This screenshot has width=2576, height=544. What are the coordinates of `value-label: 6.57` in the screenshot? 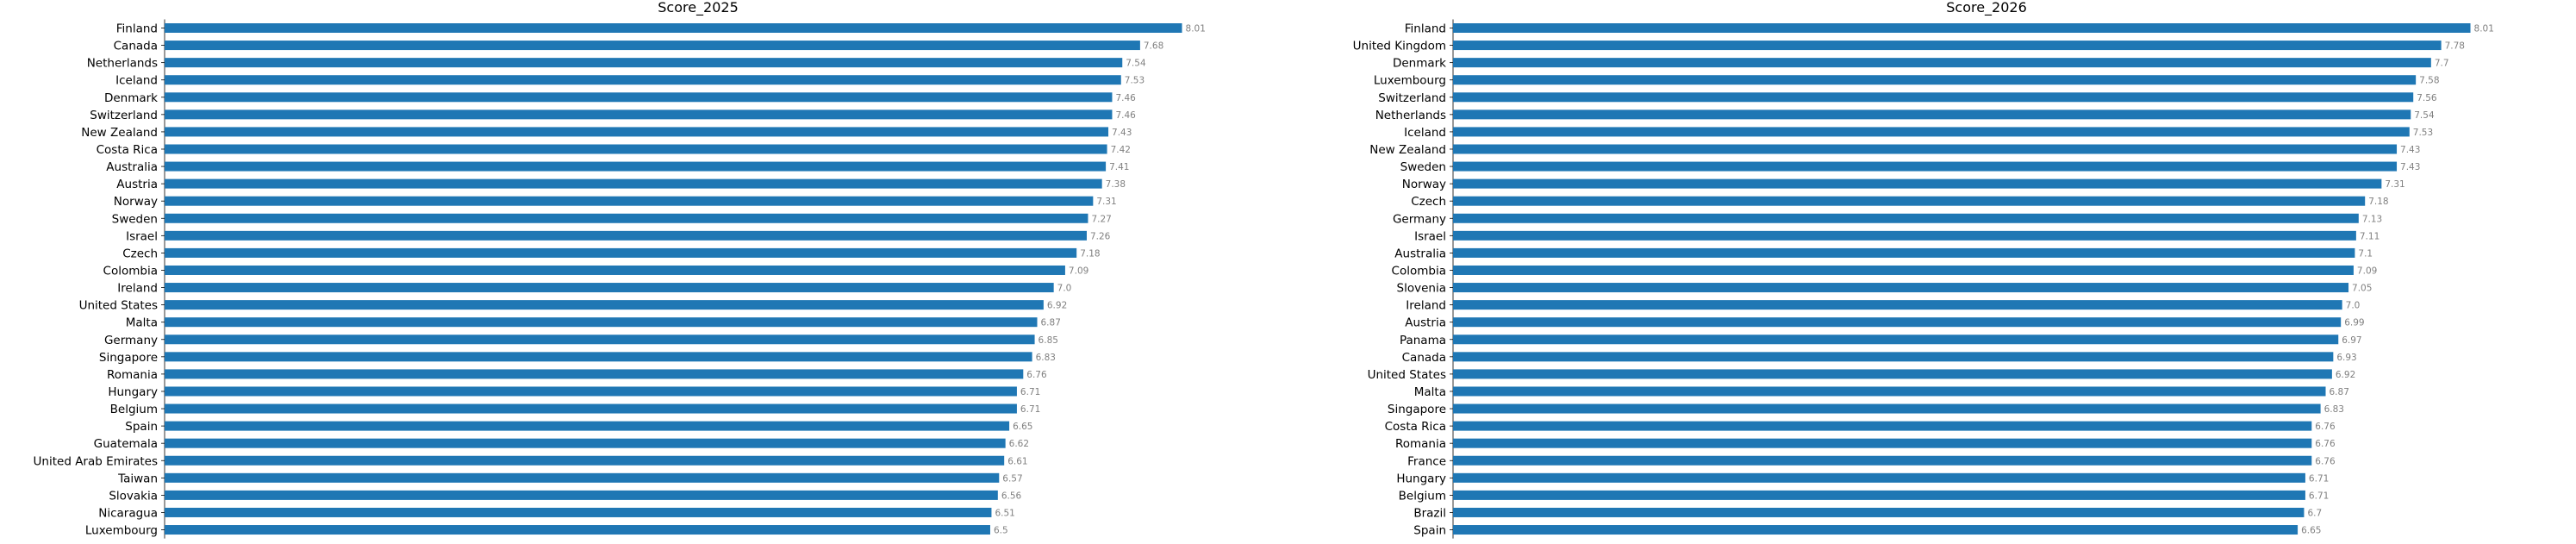 It's located at (1012, 479).